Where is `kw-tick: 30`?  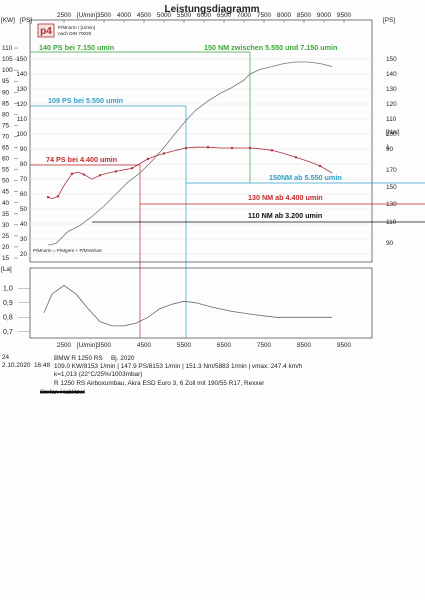
kw-tick: 30 is located at coordinates (6, 225).